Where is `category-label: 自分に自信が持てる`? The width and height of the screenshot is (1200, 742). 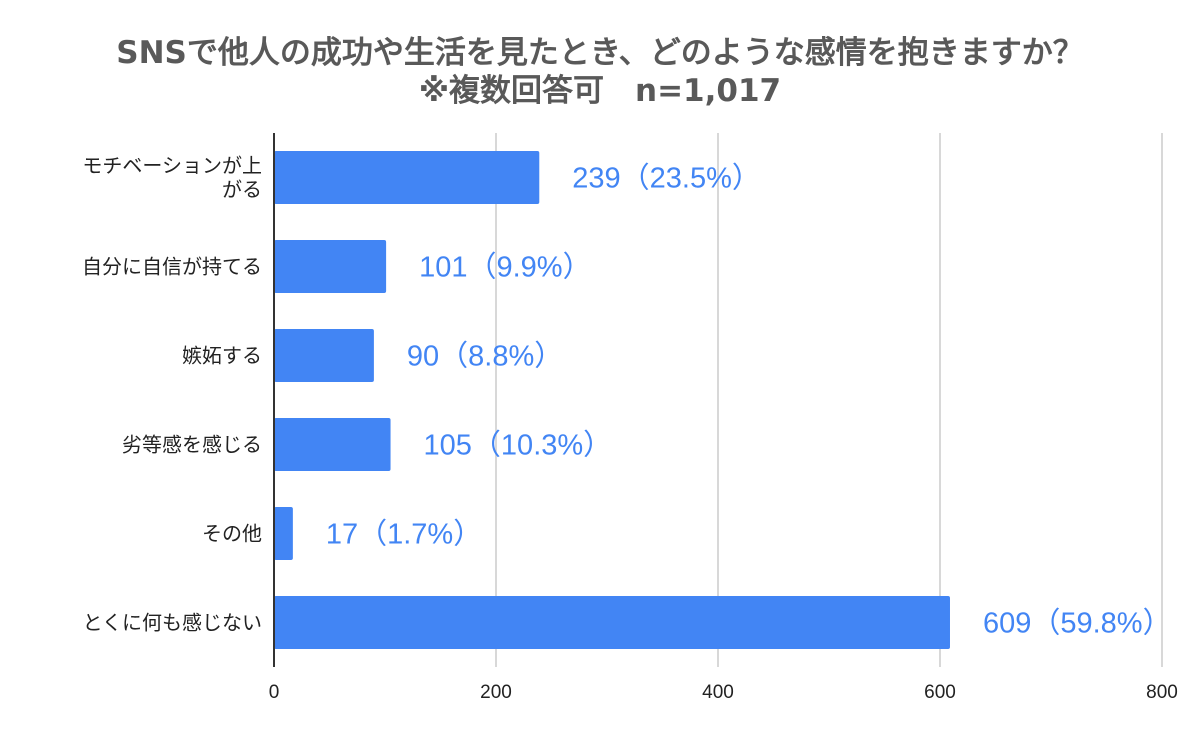 category-label: 自分に自信が持てる is located at coordinates (172, 267).